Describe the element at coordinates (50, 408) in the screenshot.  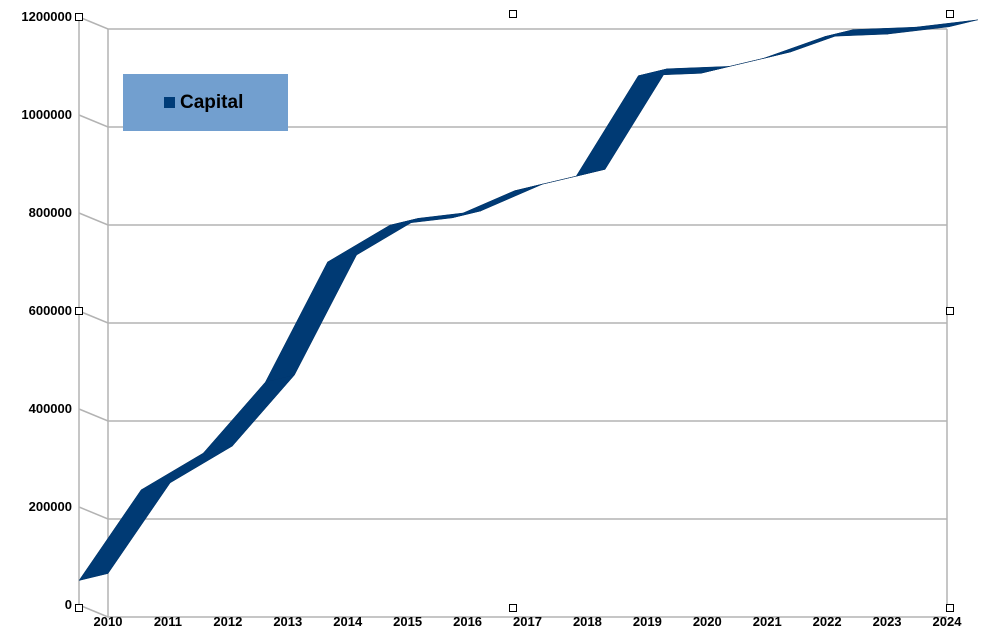
I see `y-tick-label: 400000` at that location.